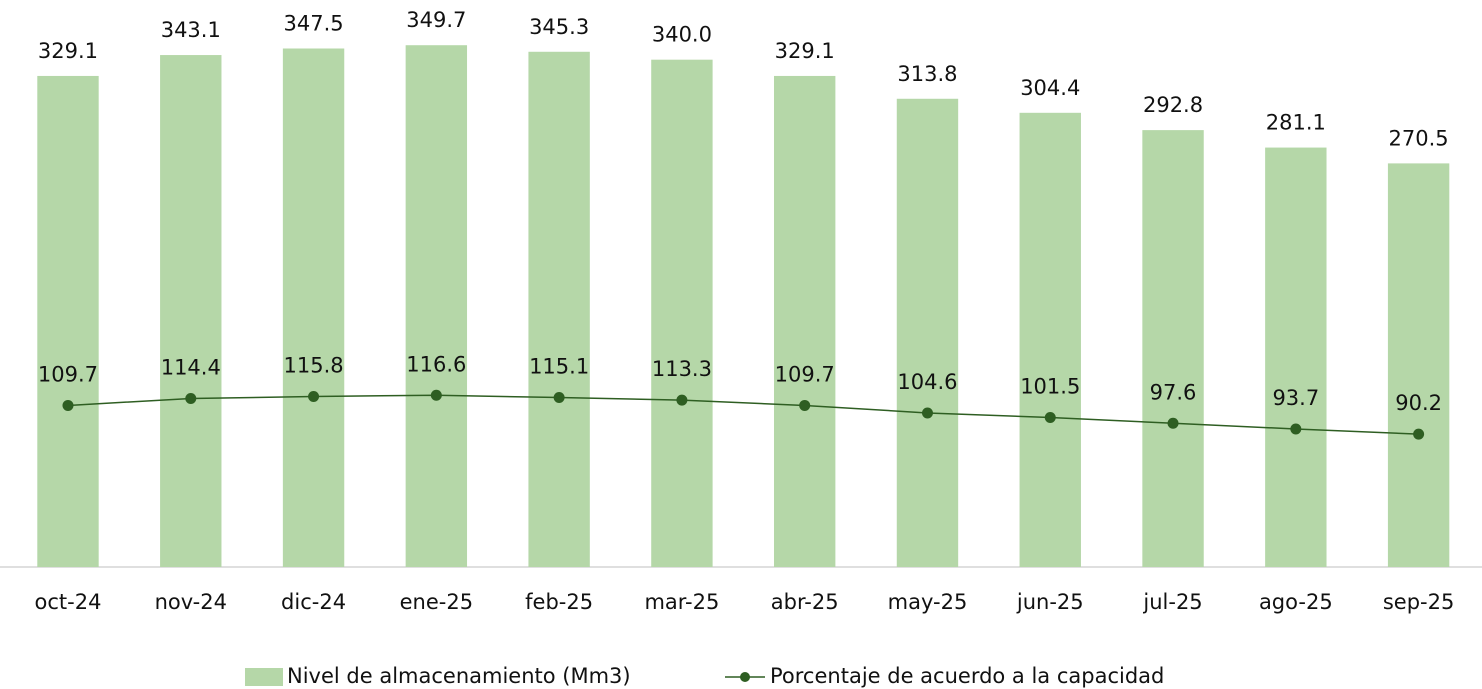 The width and height of the screenshot is (1482, 689). I want to click on x-tick-label: sep-25, so click(1419, 602).